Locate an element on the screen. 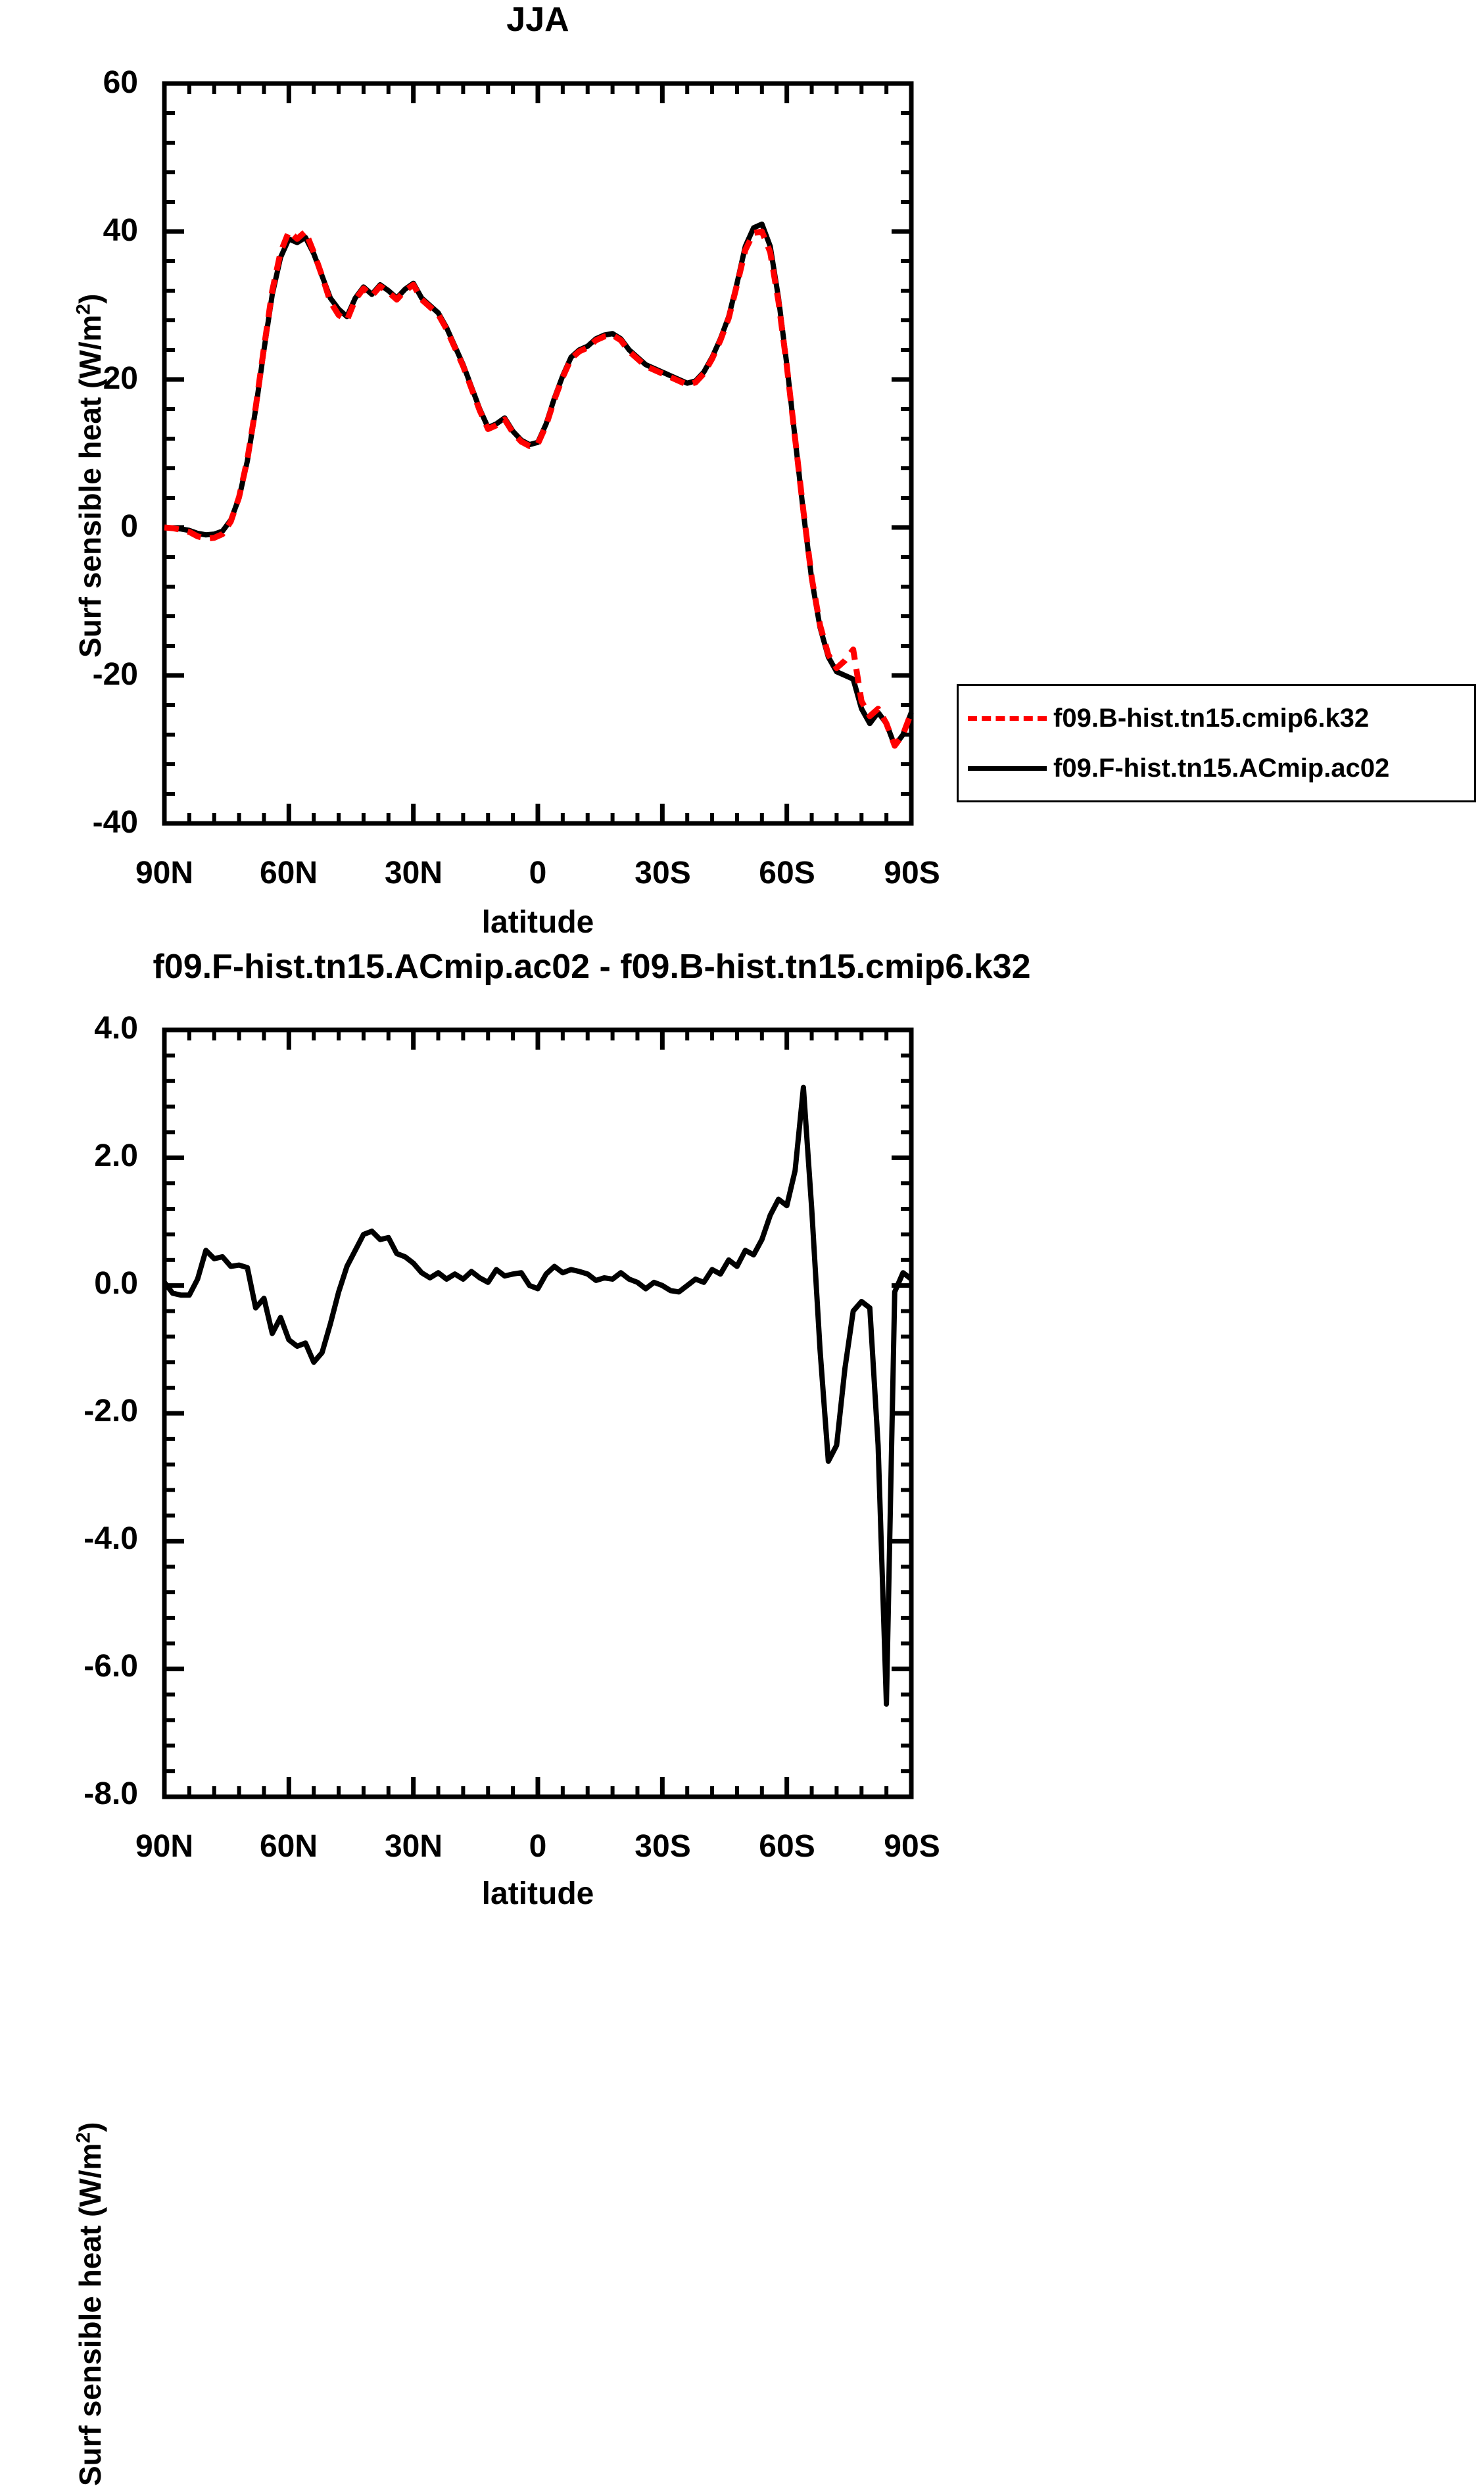 The image size is (1484, 2486). top-panel-x-axis-label: latitude is located at coordinates (537, 922).